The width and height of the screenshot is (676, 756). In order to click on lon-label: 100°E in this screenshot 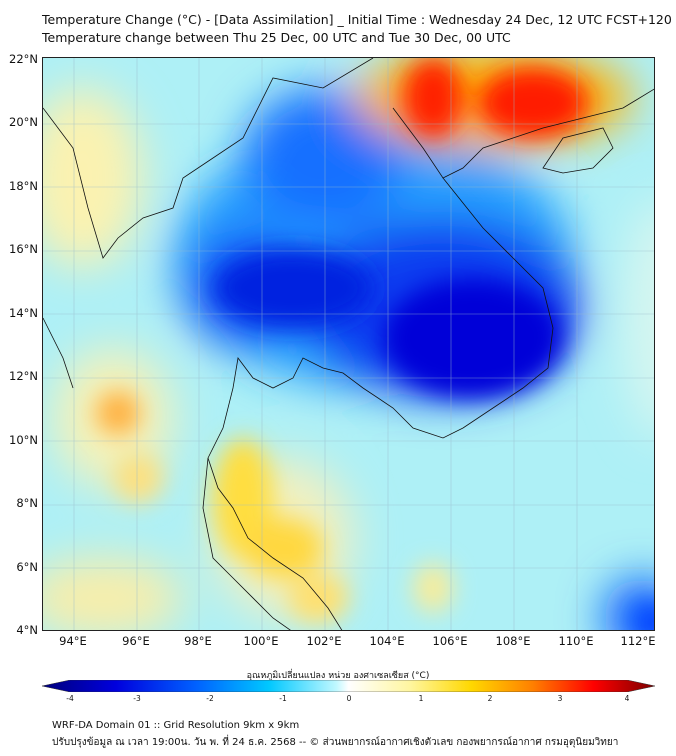, I will do `click(261, 641)`.